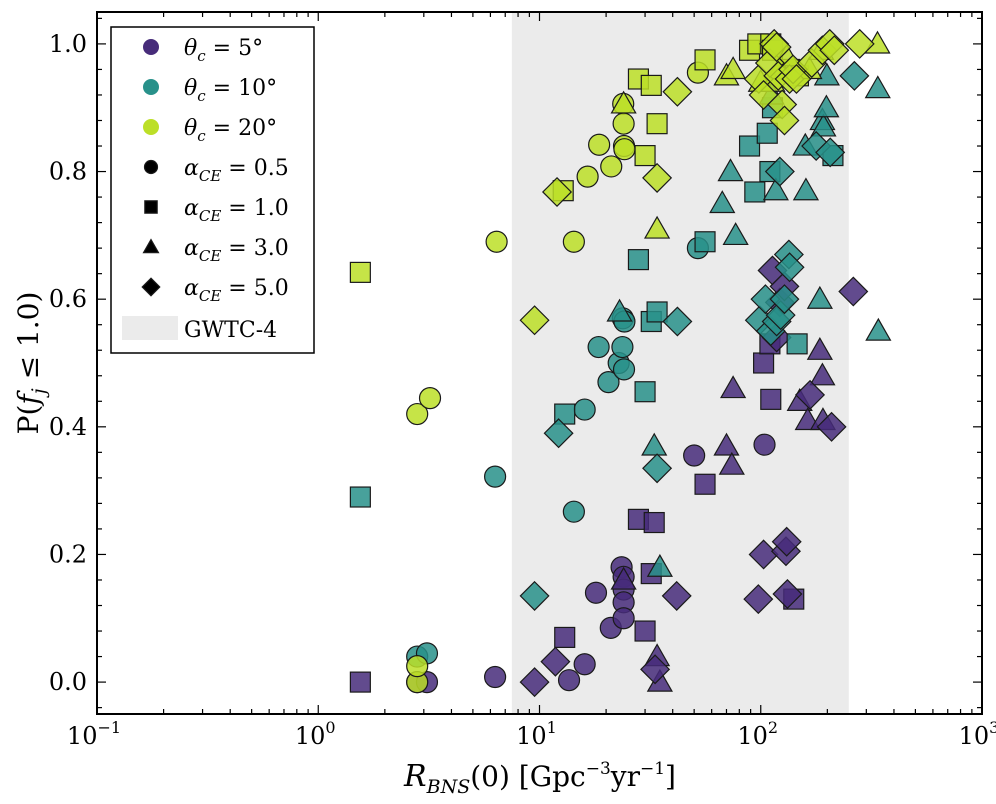 This screenshot has width=996, height=804. Describe the element at coordinates (68, 427) in the screenshot. I see `y-tick-label: 0.4` at that location.